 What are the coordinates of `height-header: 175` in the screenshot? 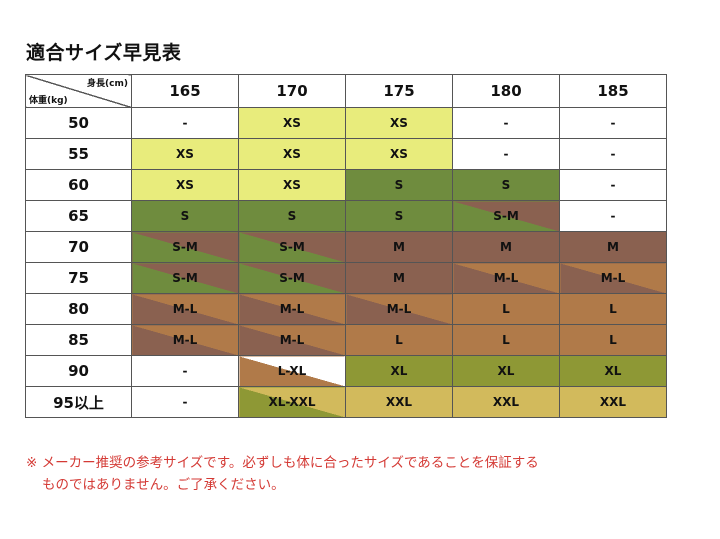 It's located at (399, 91).